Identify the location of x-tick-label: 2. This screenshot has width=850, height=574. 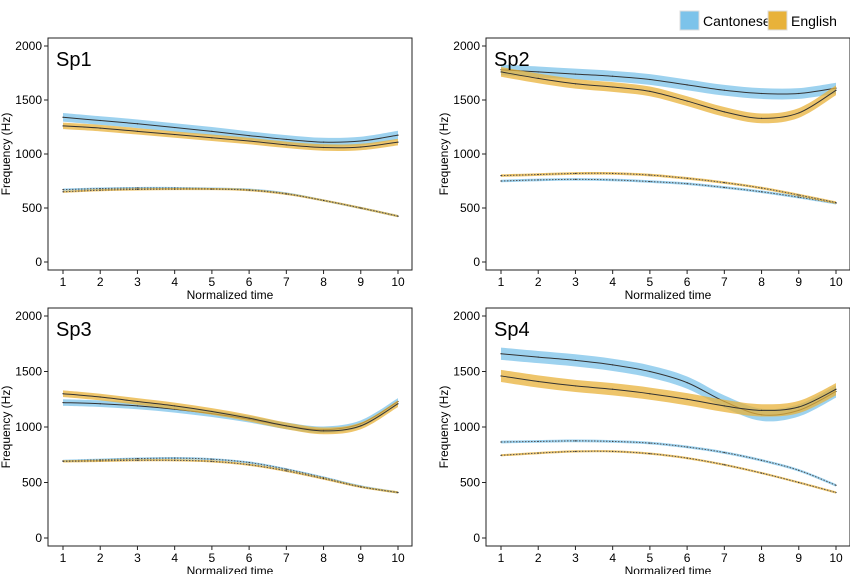
(538, 282).